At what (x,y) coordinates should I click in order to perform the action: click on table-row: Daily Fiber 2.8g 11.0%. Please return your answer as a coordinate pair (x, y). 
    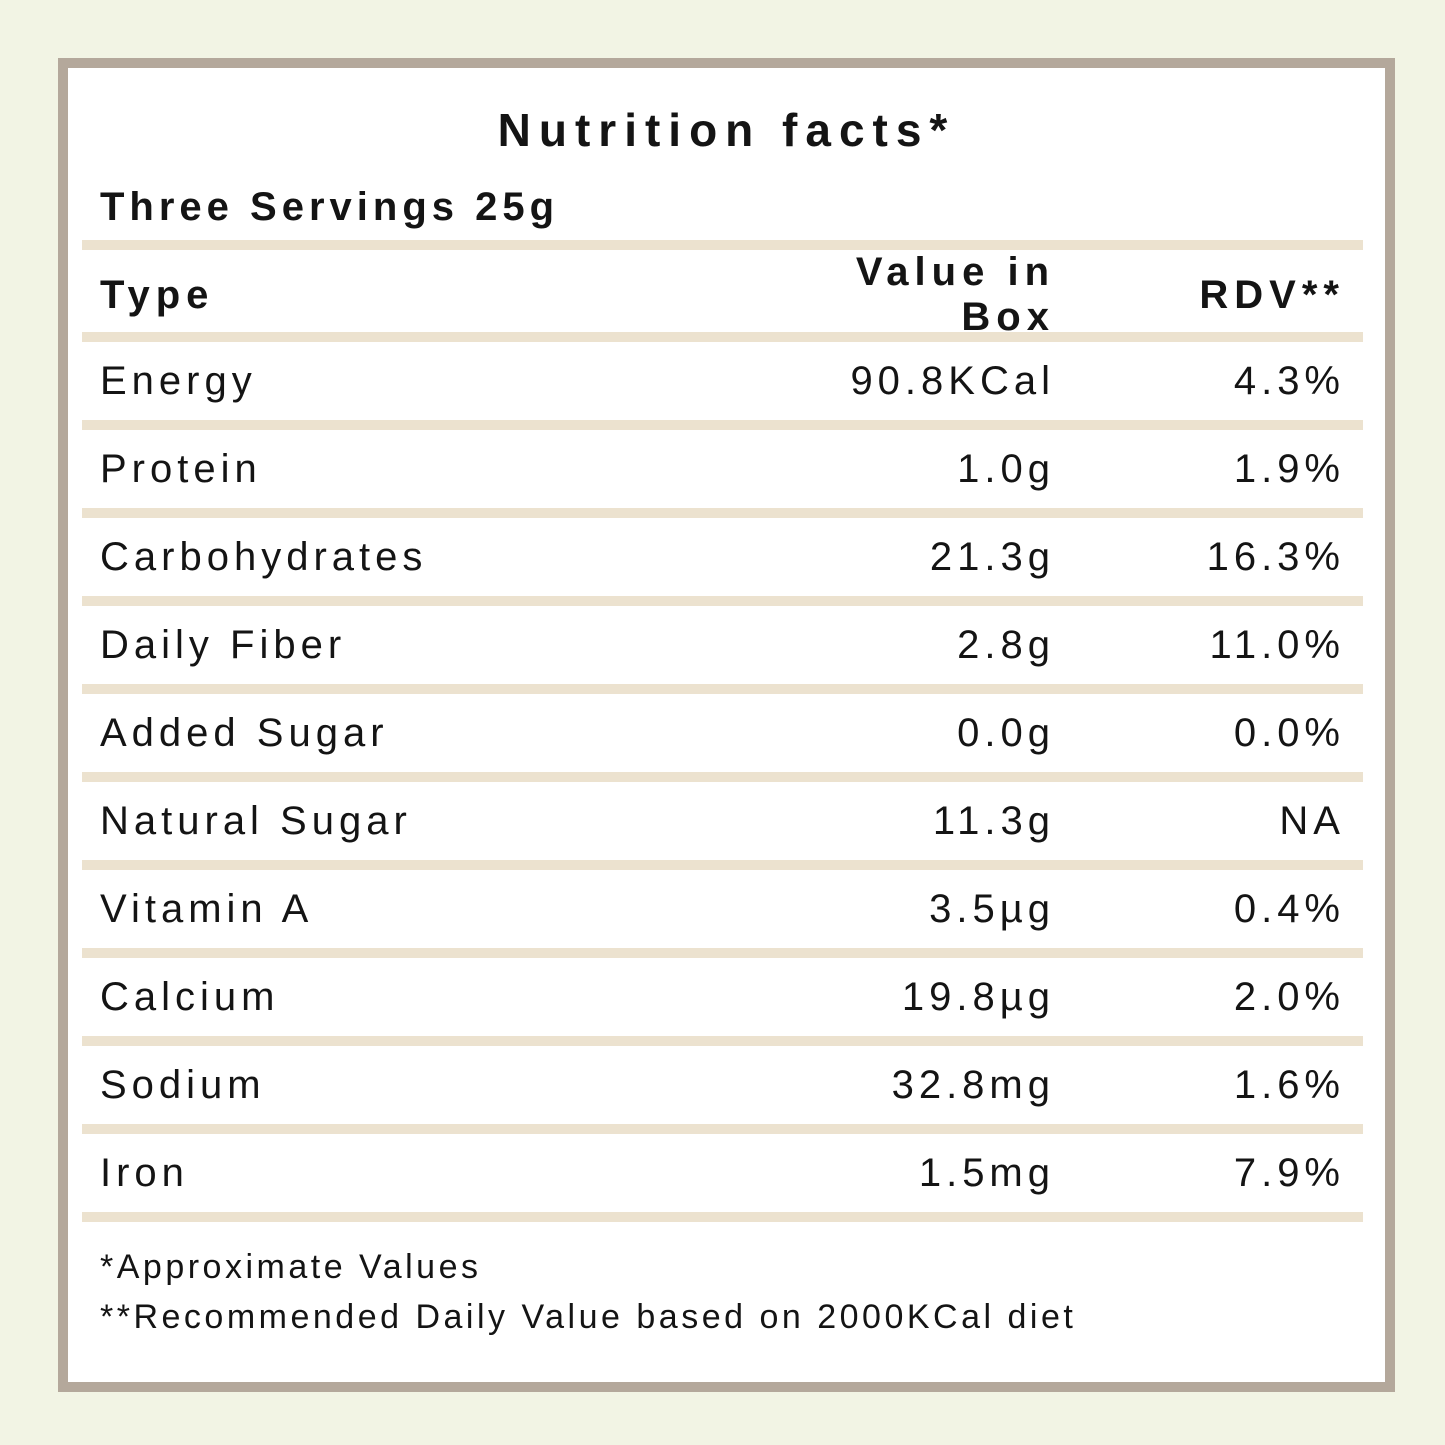
    Looking at the image, I should click on (726, 645).